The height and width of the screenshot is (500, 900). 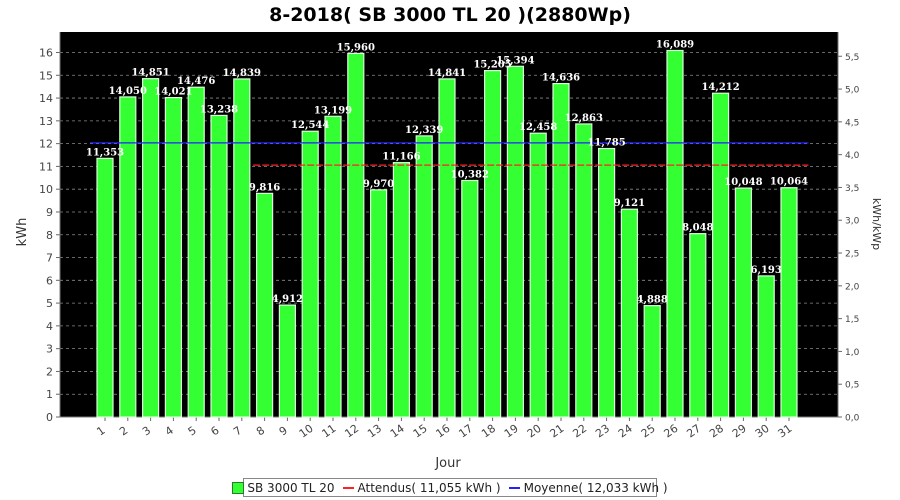 I want to click on bar-value-label: 14,021, so click(x=173, y=92).